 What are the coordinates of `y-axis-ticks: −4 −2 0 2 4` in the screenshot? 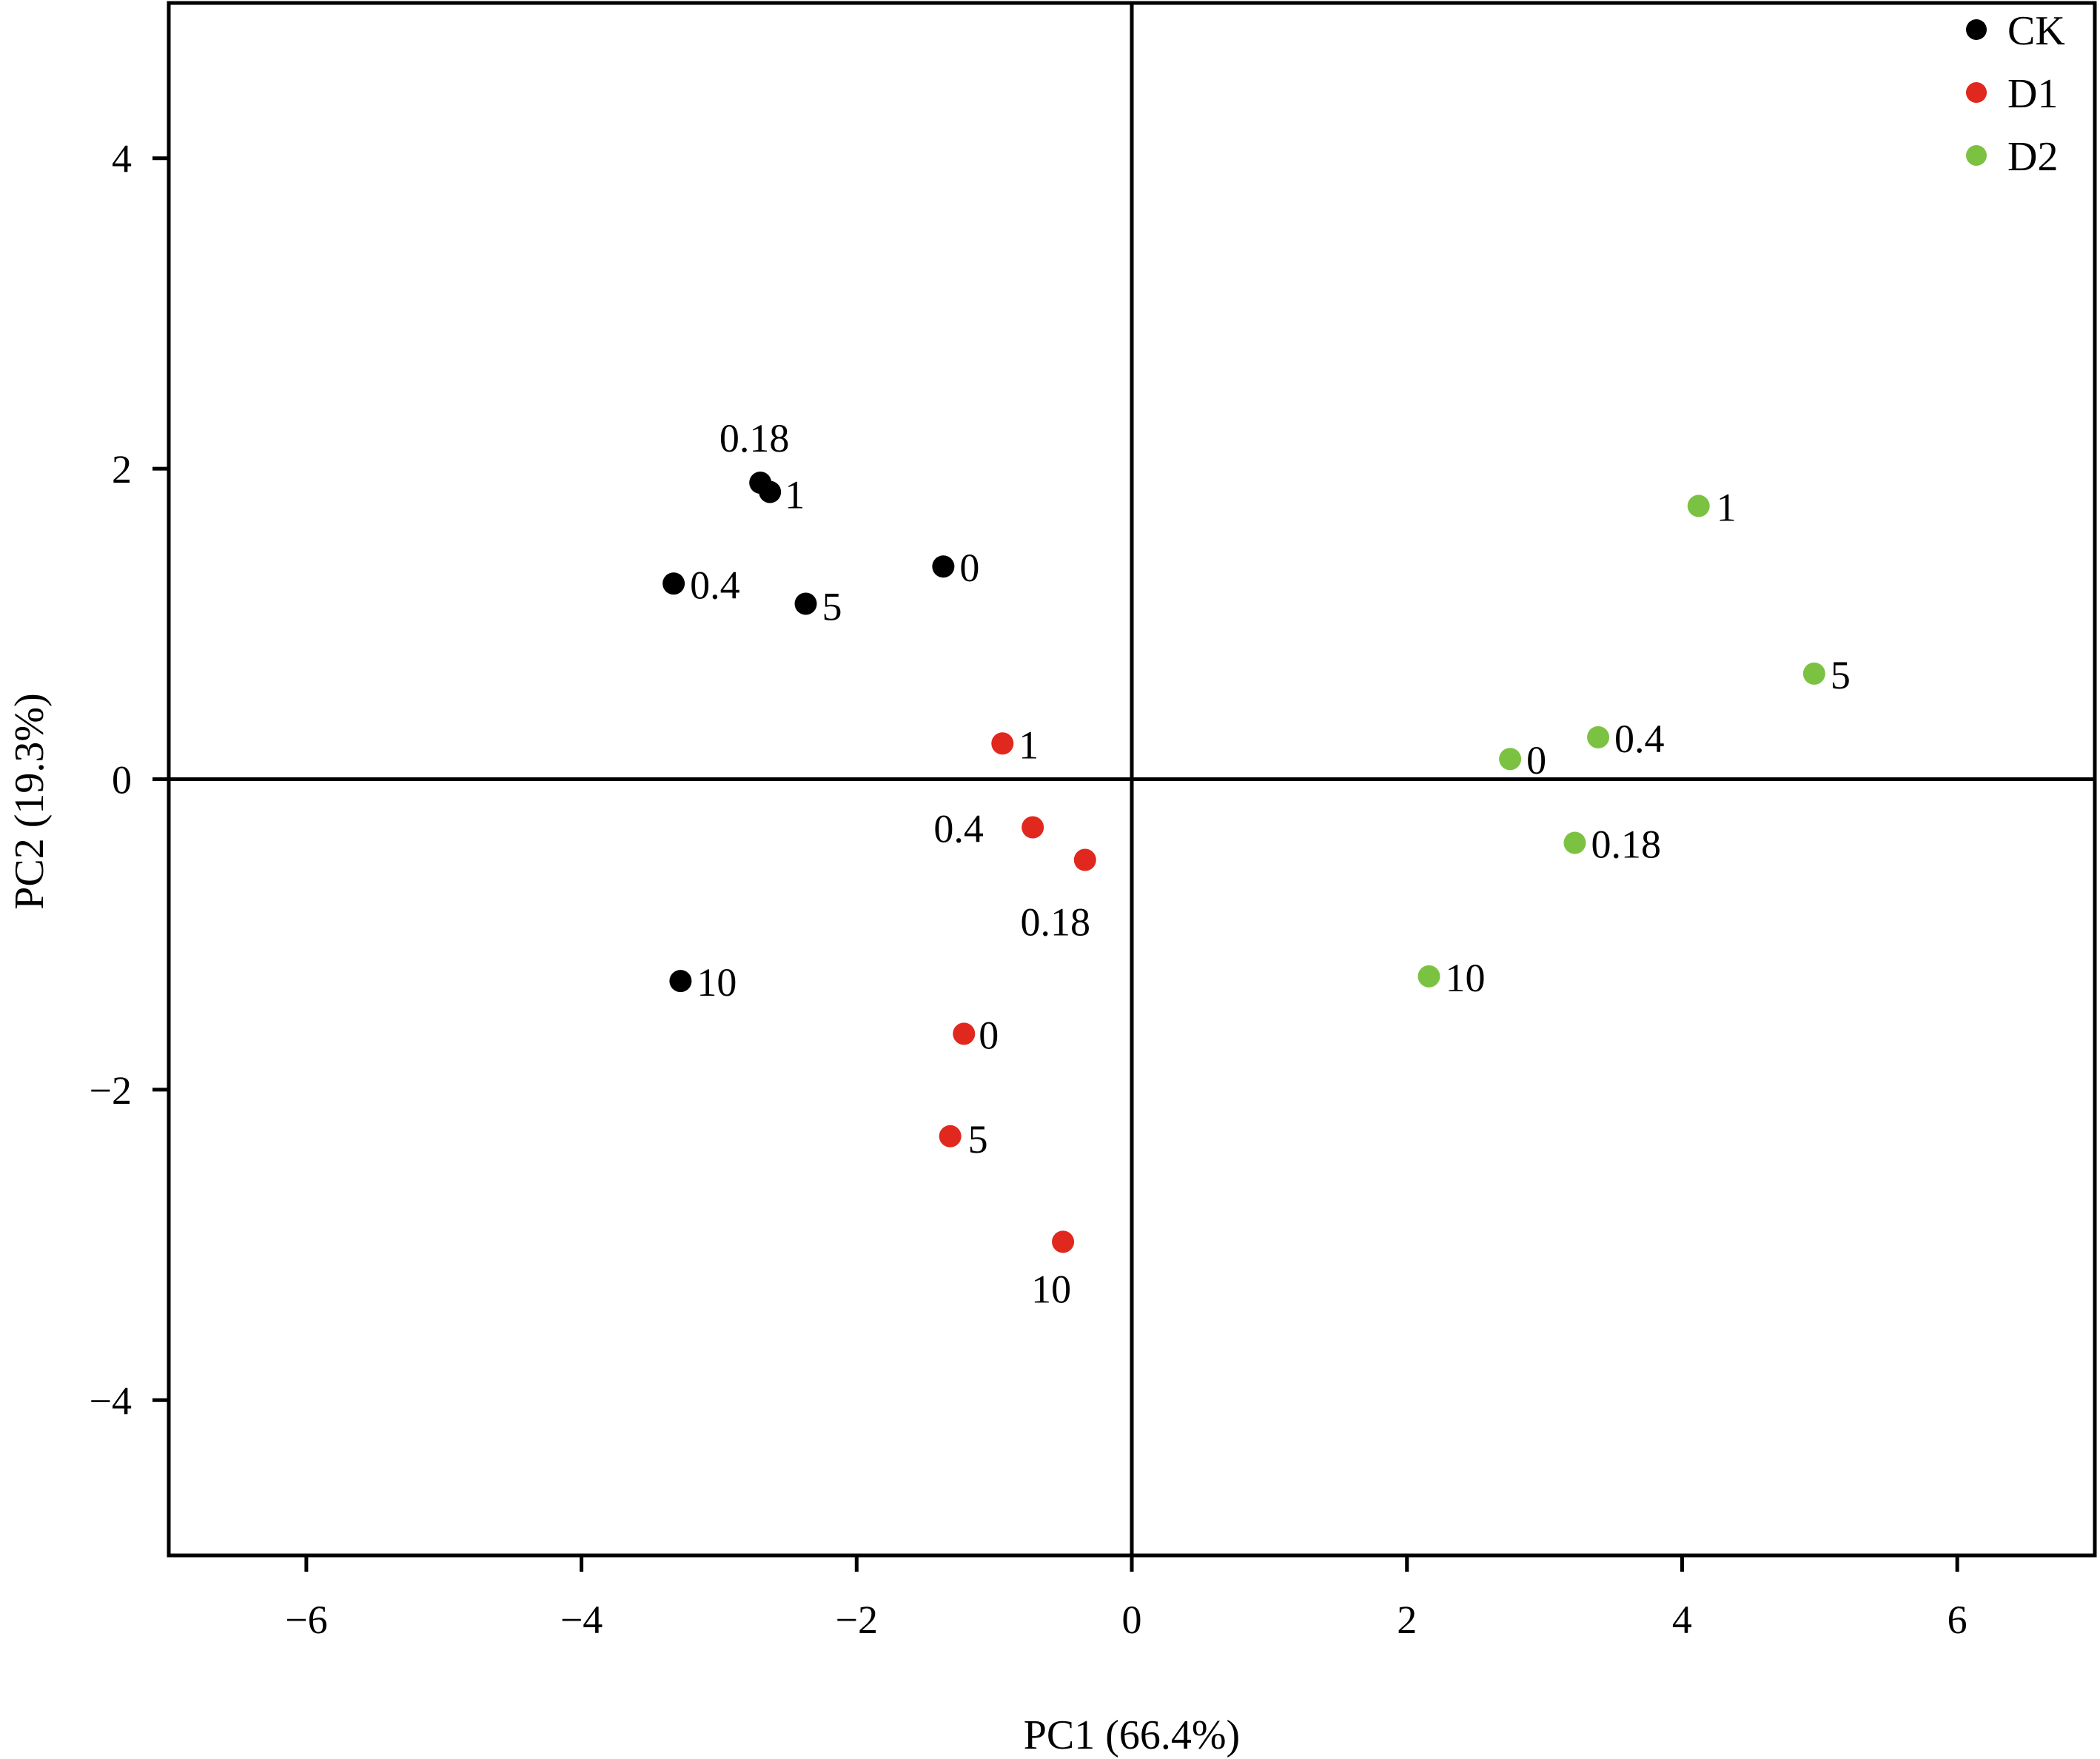 It's located at (129, 780).